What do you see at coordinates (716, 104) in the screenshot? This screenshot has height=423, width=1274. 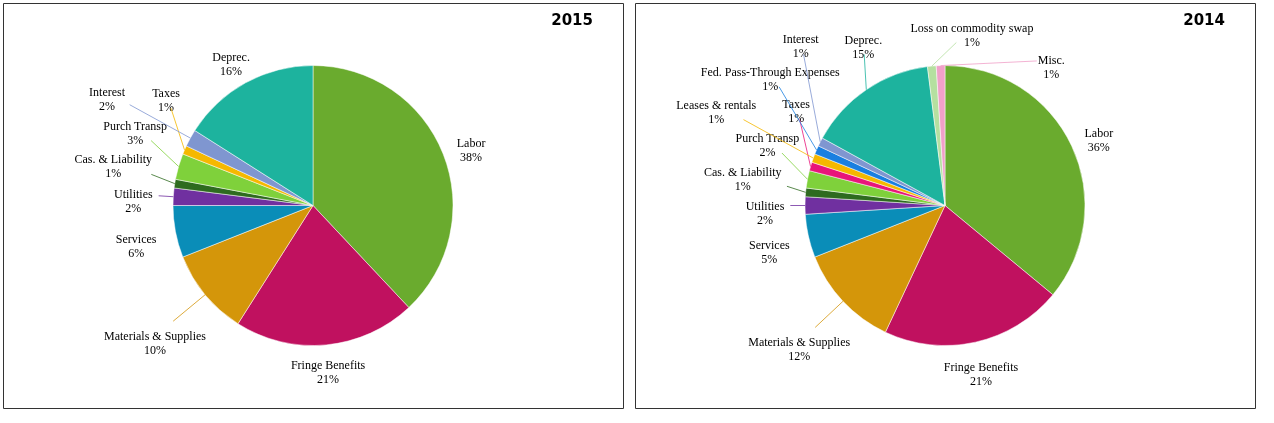 I see `slice-label: Leases & rentals` at bounding box center [716, 104].